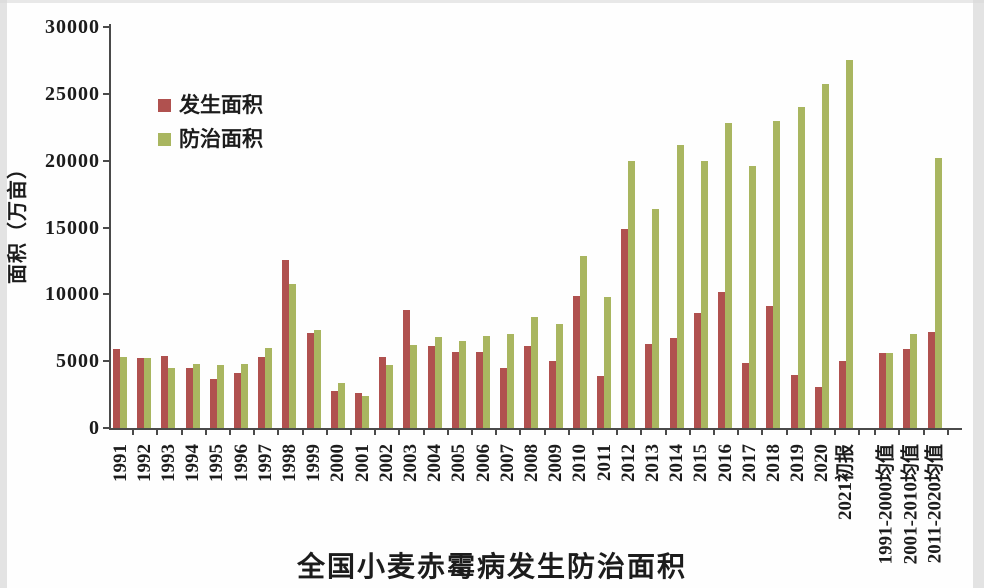 This screenshot has width=984, height=588. Describe the element at coordinates (492, 1) in the screenshot. I see `scan-edge-top` at that location.